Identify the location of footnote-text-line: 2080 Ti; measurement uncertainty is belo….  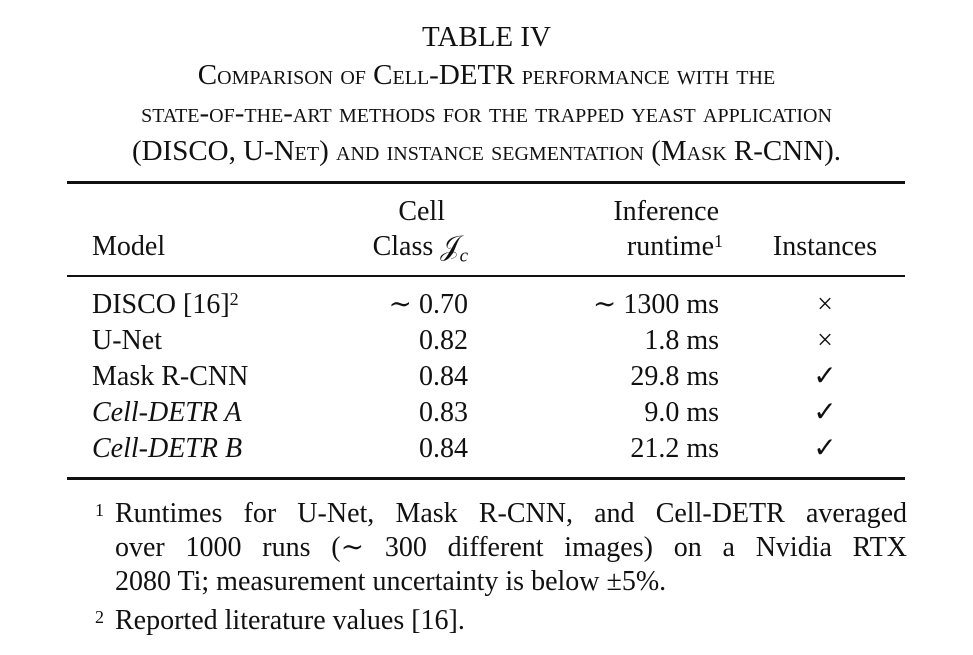
(391, 581).